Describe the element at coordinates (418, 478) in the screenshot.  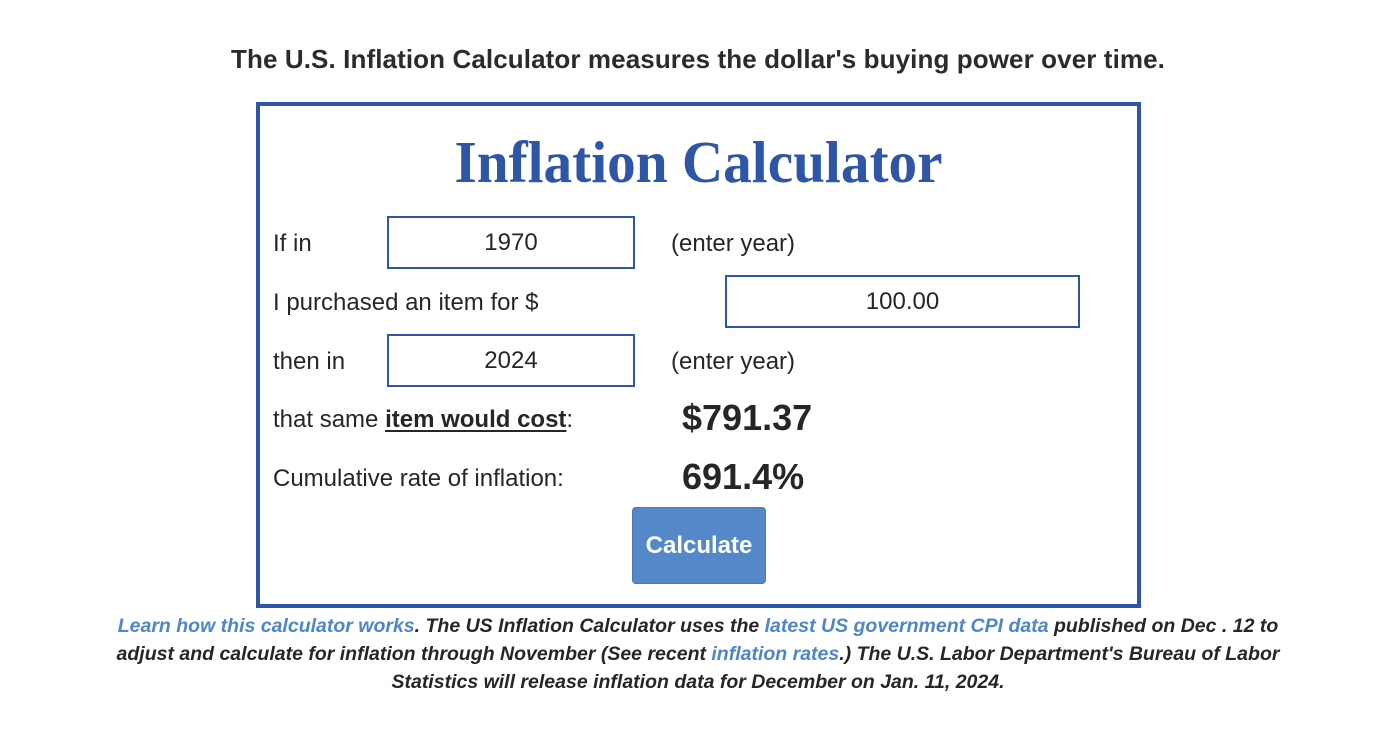
I see `inflation-rate-label: Cumulative rate of inflation:` at that location.